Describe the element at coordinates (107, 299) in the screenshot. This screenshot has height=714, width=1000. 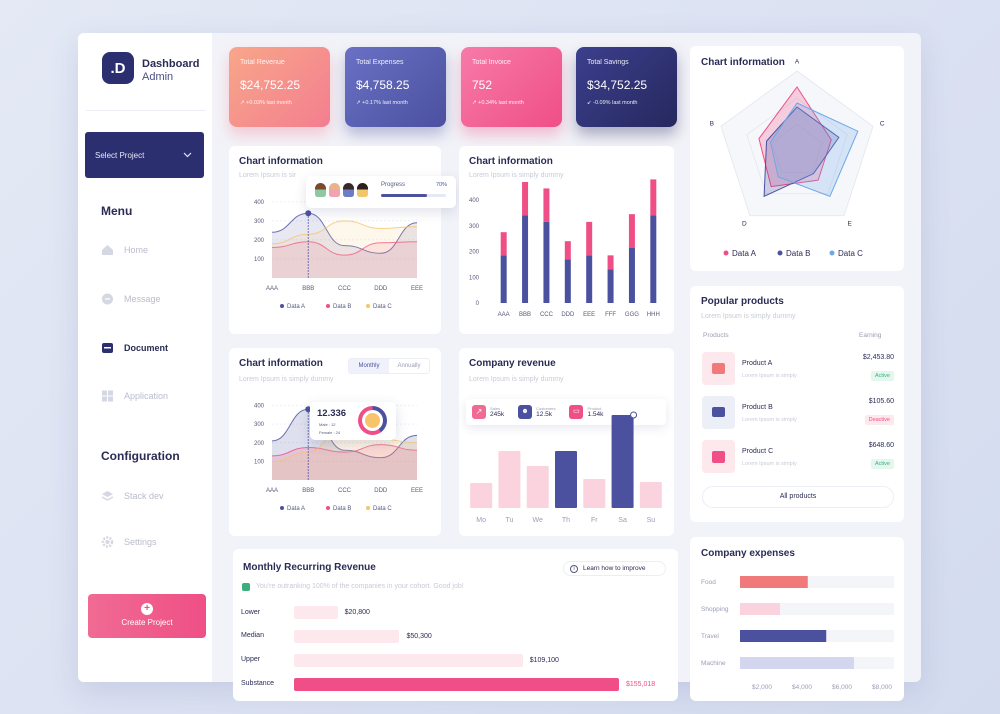
I see `message-icon` at that location.